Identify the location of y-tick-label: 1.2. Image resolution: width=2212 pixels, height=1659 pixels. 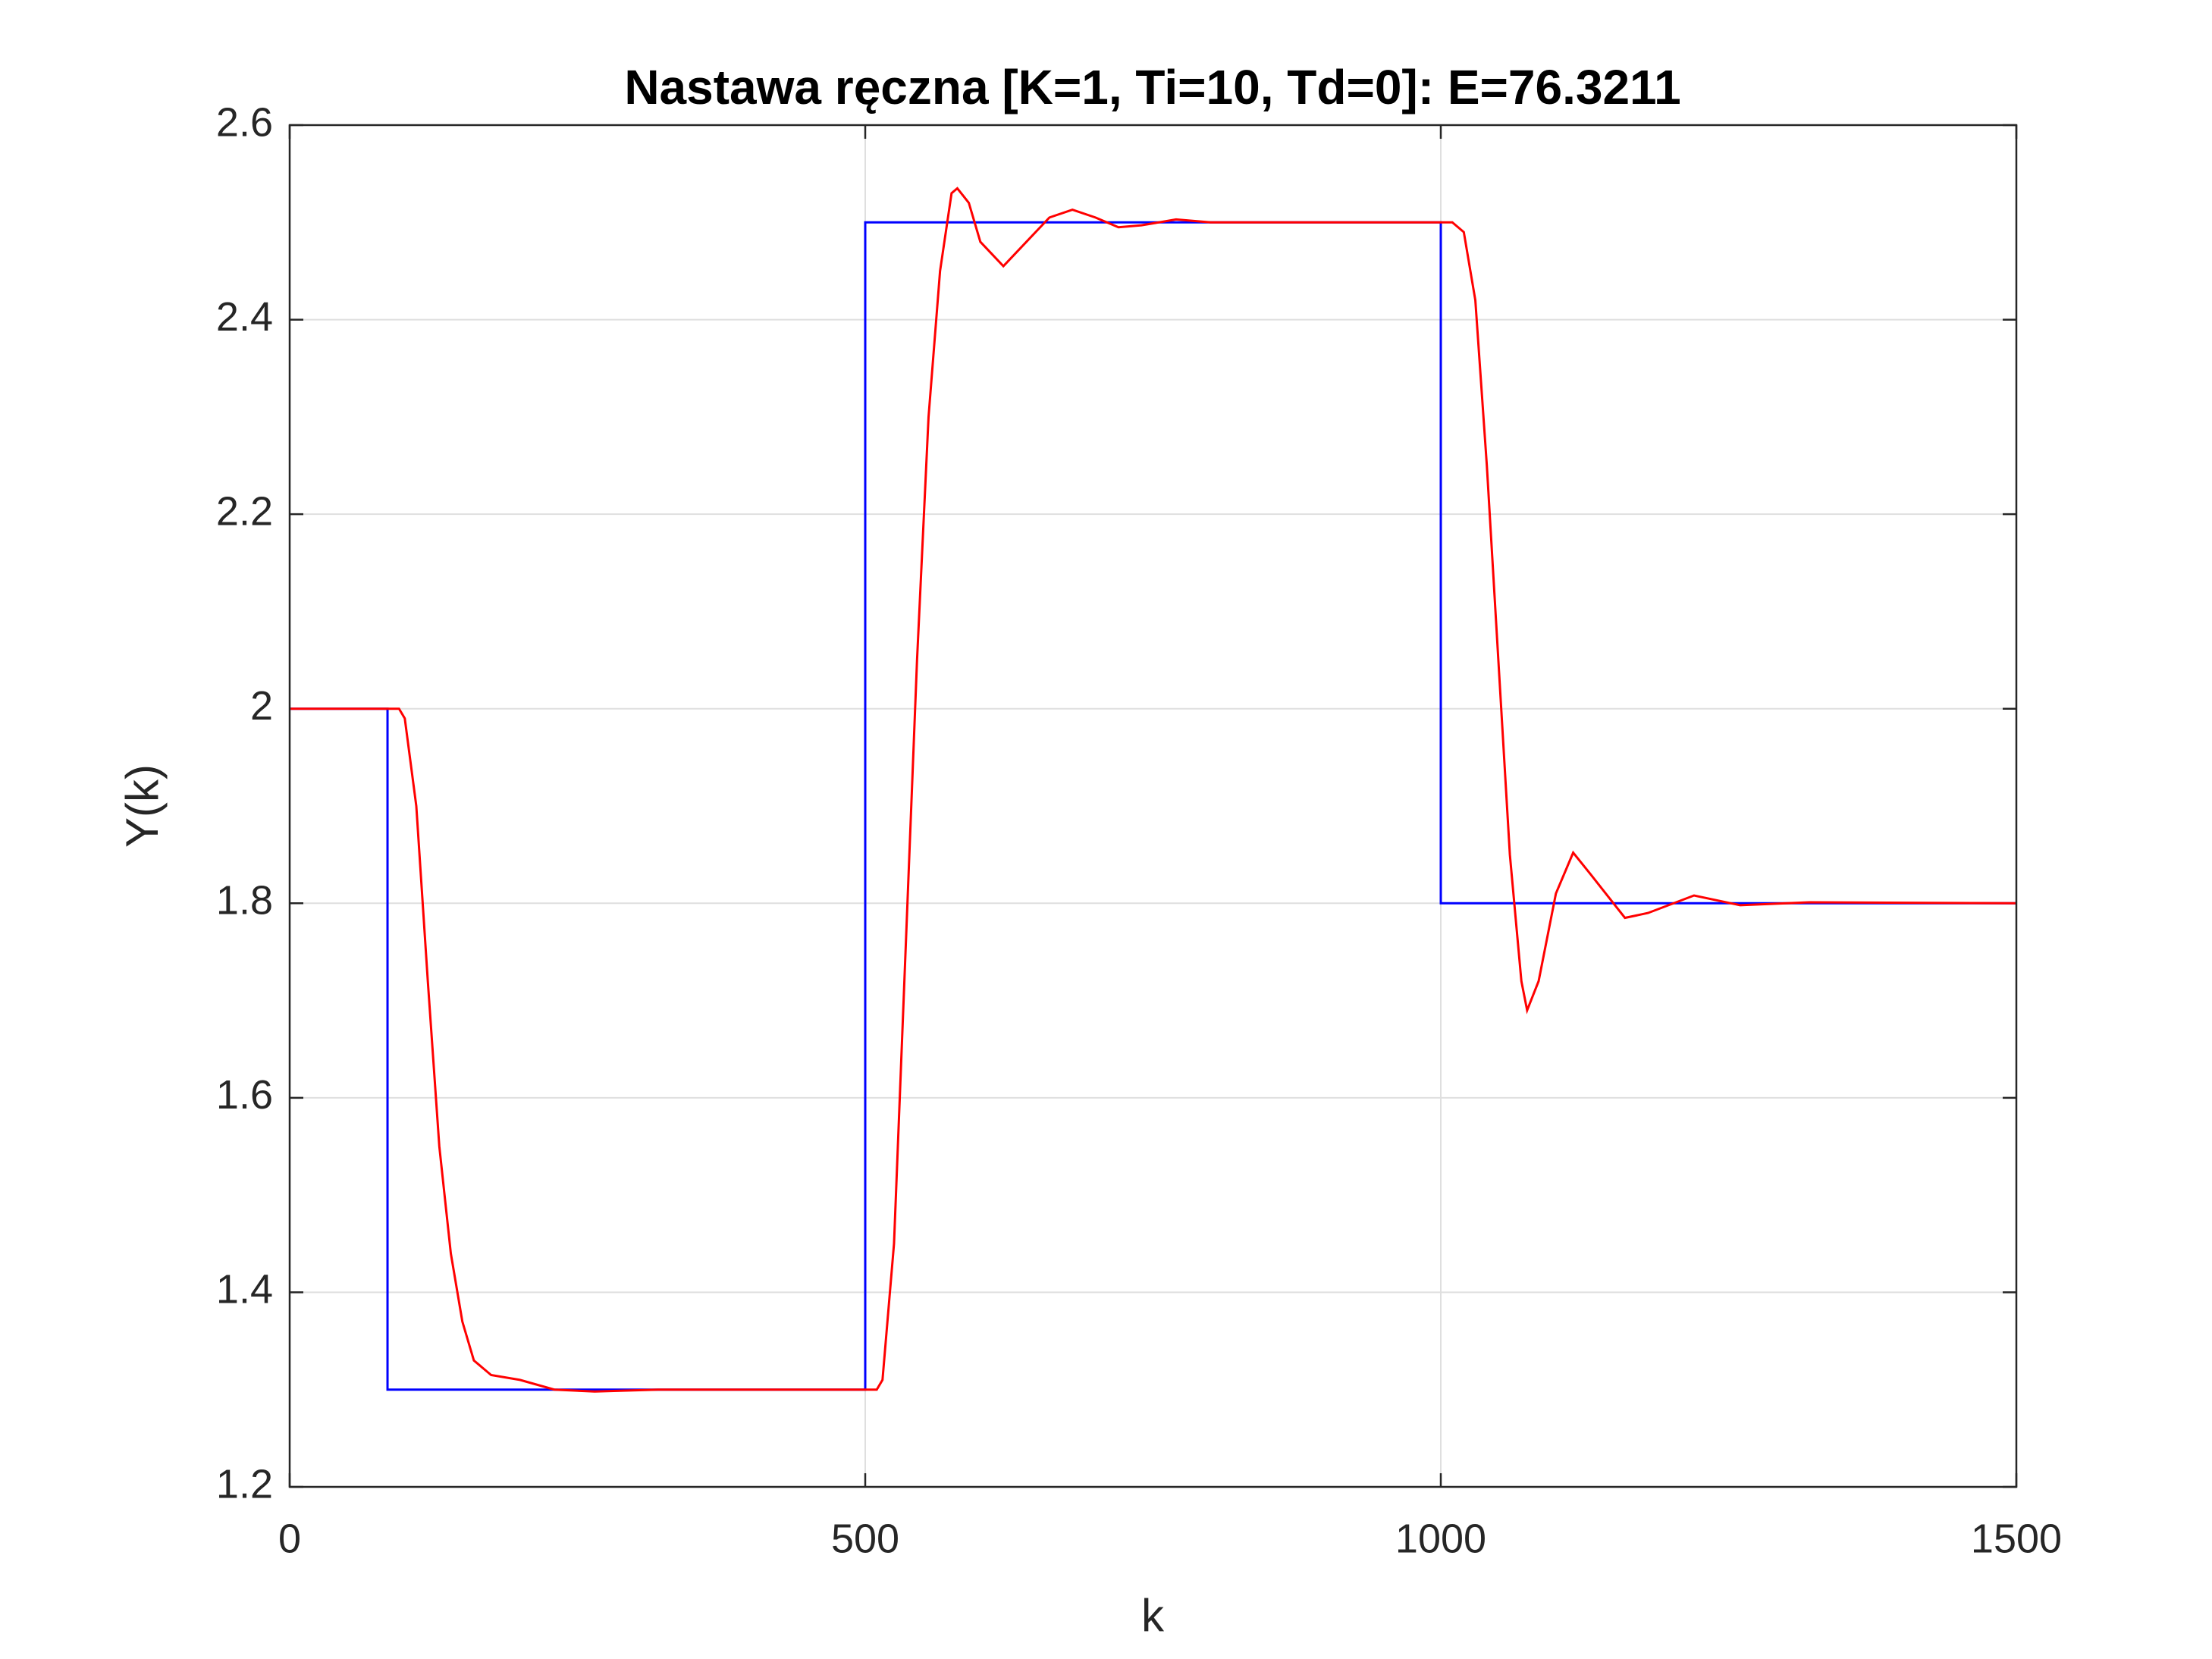
(245, 1484).